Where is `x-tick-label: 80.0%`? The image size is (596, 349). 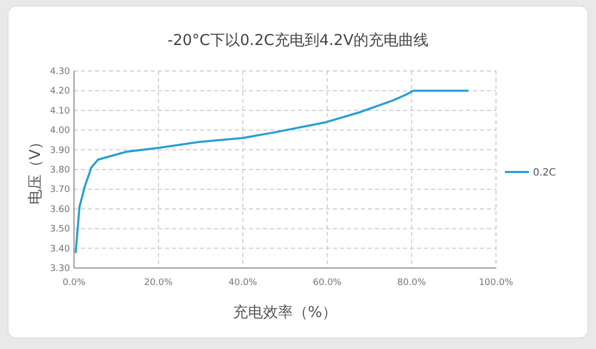
x-tick-label: 80.0% is located at coordinates (411, 283).